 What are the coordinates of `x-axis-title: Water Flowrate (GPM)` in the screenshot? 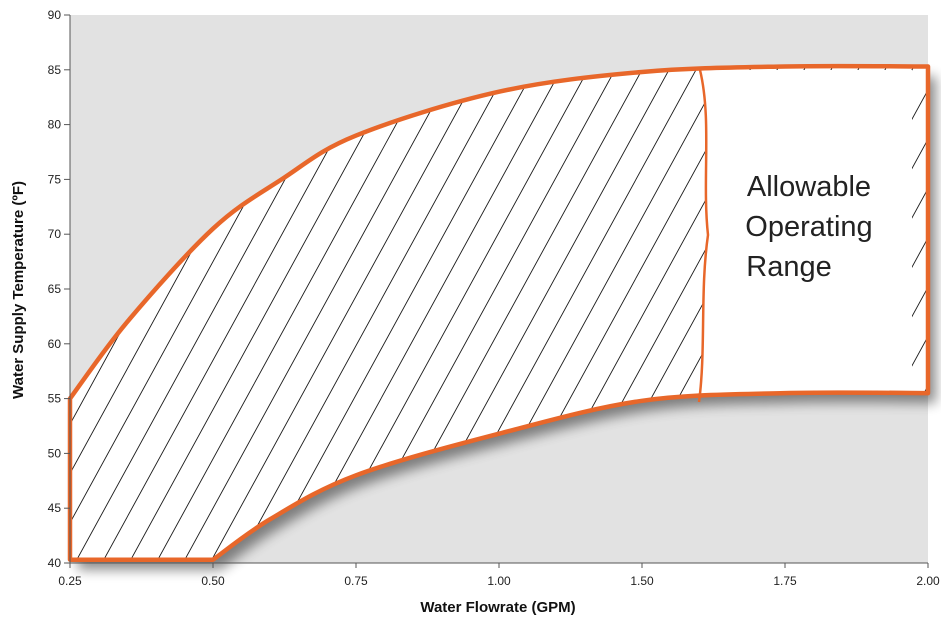 It's located at (497, 607).